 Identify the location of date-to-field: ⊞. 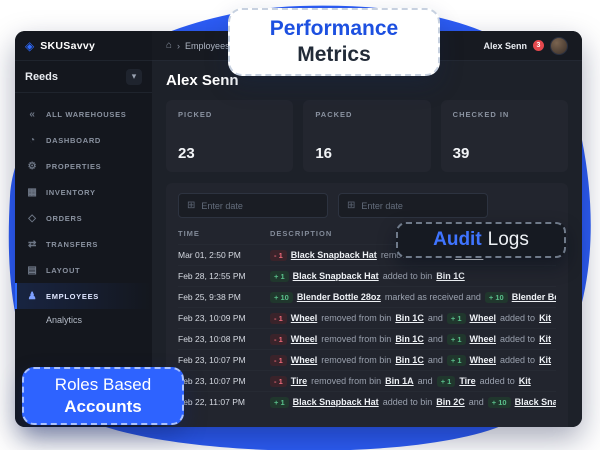
(413, 205).